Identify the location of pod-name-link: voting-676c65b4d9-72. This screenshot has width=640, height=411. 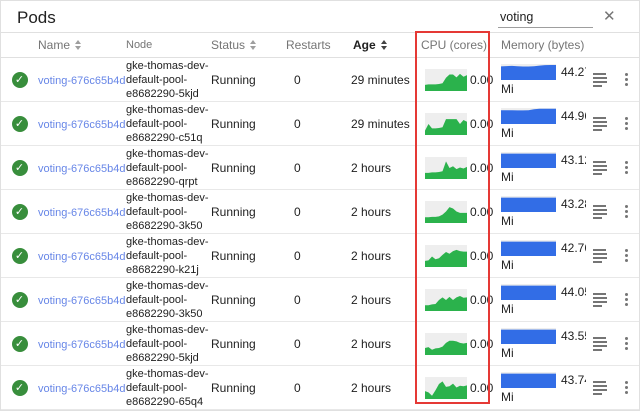
(82, 168).